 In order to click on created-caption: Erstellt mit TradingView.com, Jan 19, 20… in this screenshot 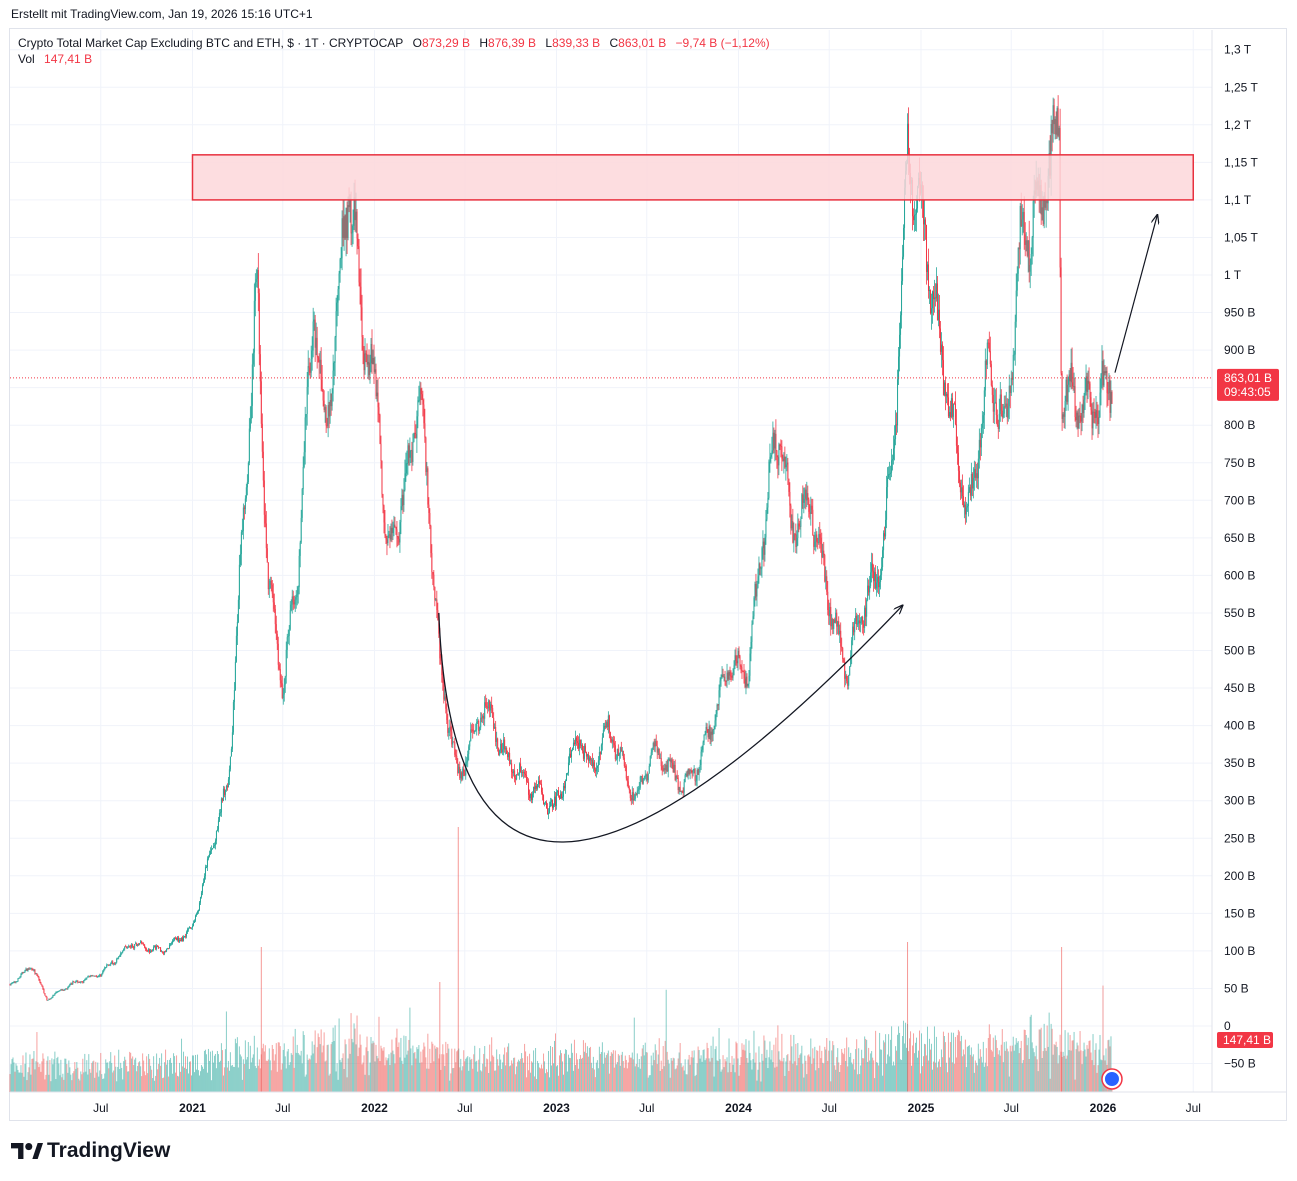, I will do `click(162, 14)`.